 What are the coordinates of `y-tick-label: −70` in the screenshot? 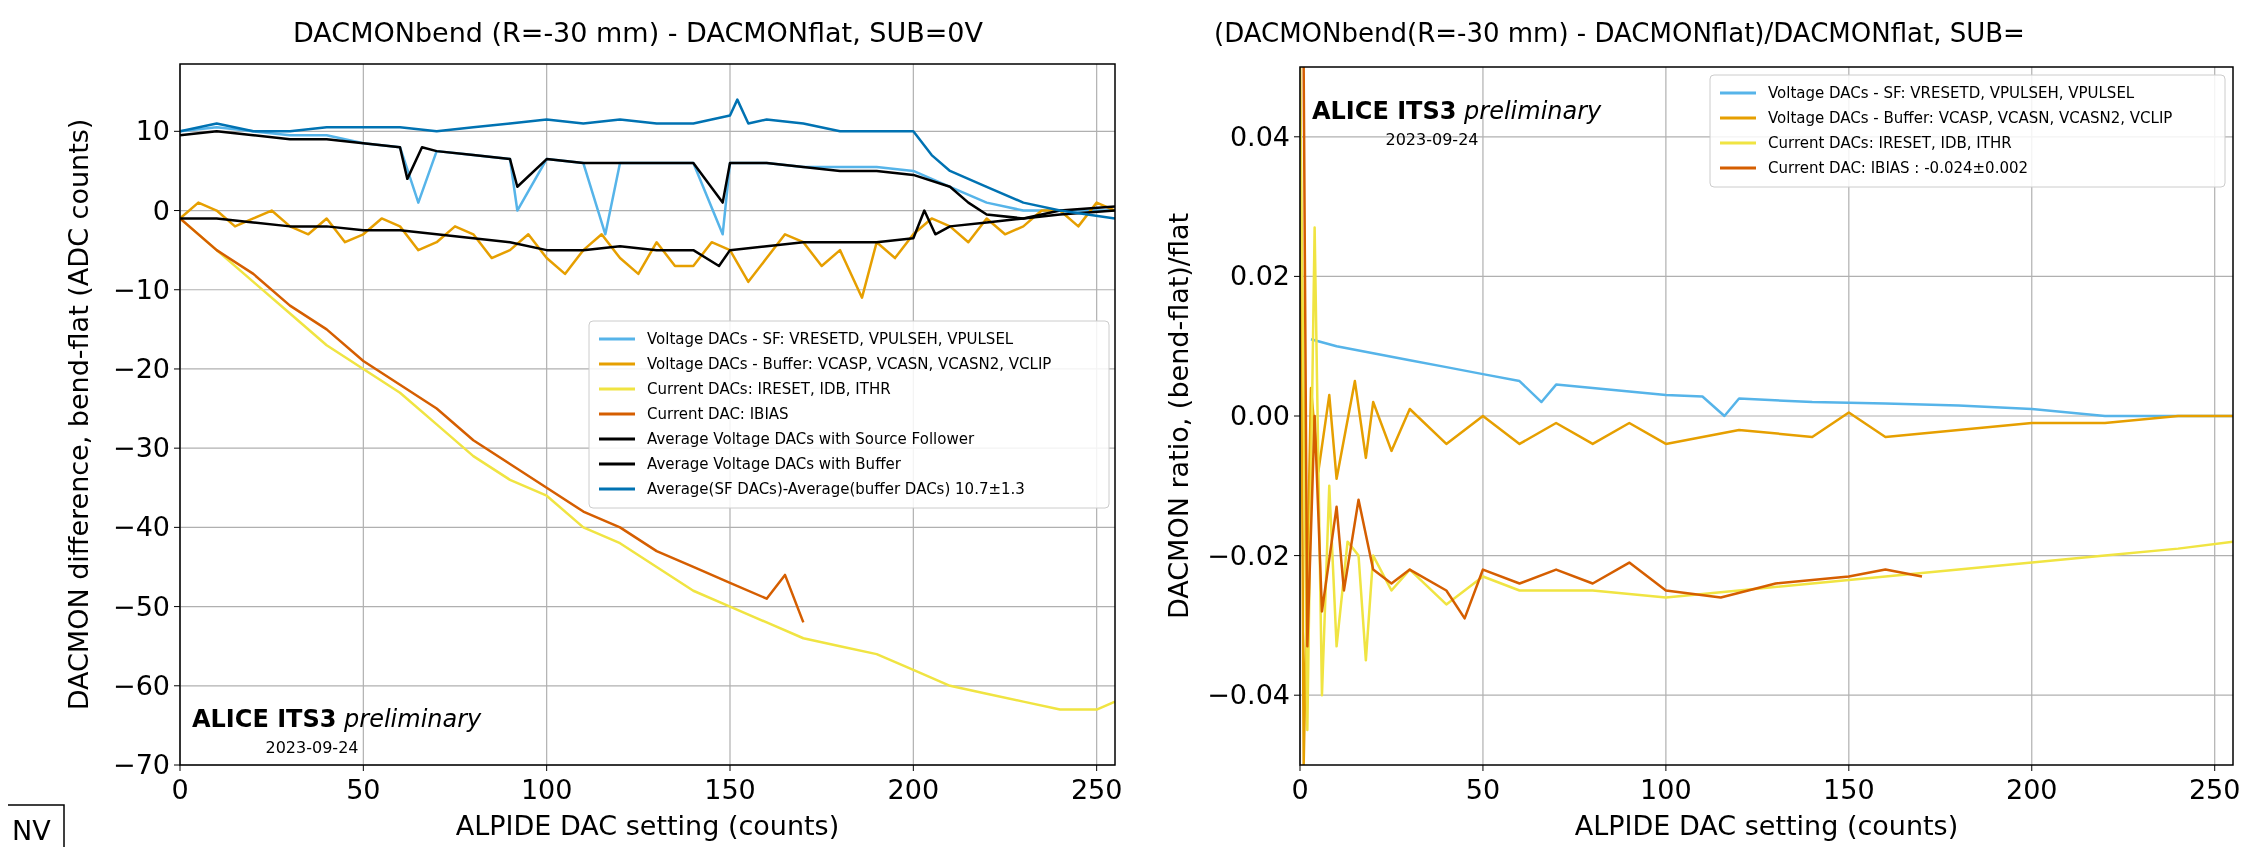 It's located at (141, 764).